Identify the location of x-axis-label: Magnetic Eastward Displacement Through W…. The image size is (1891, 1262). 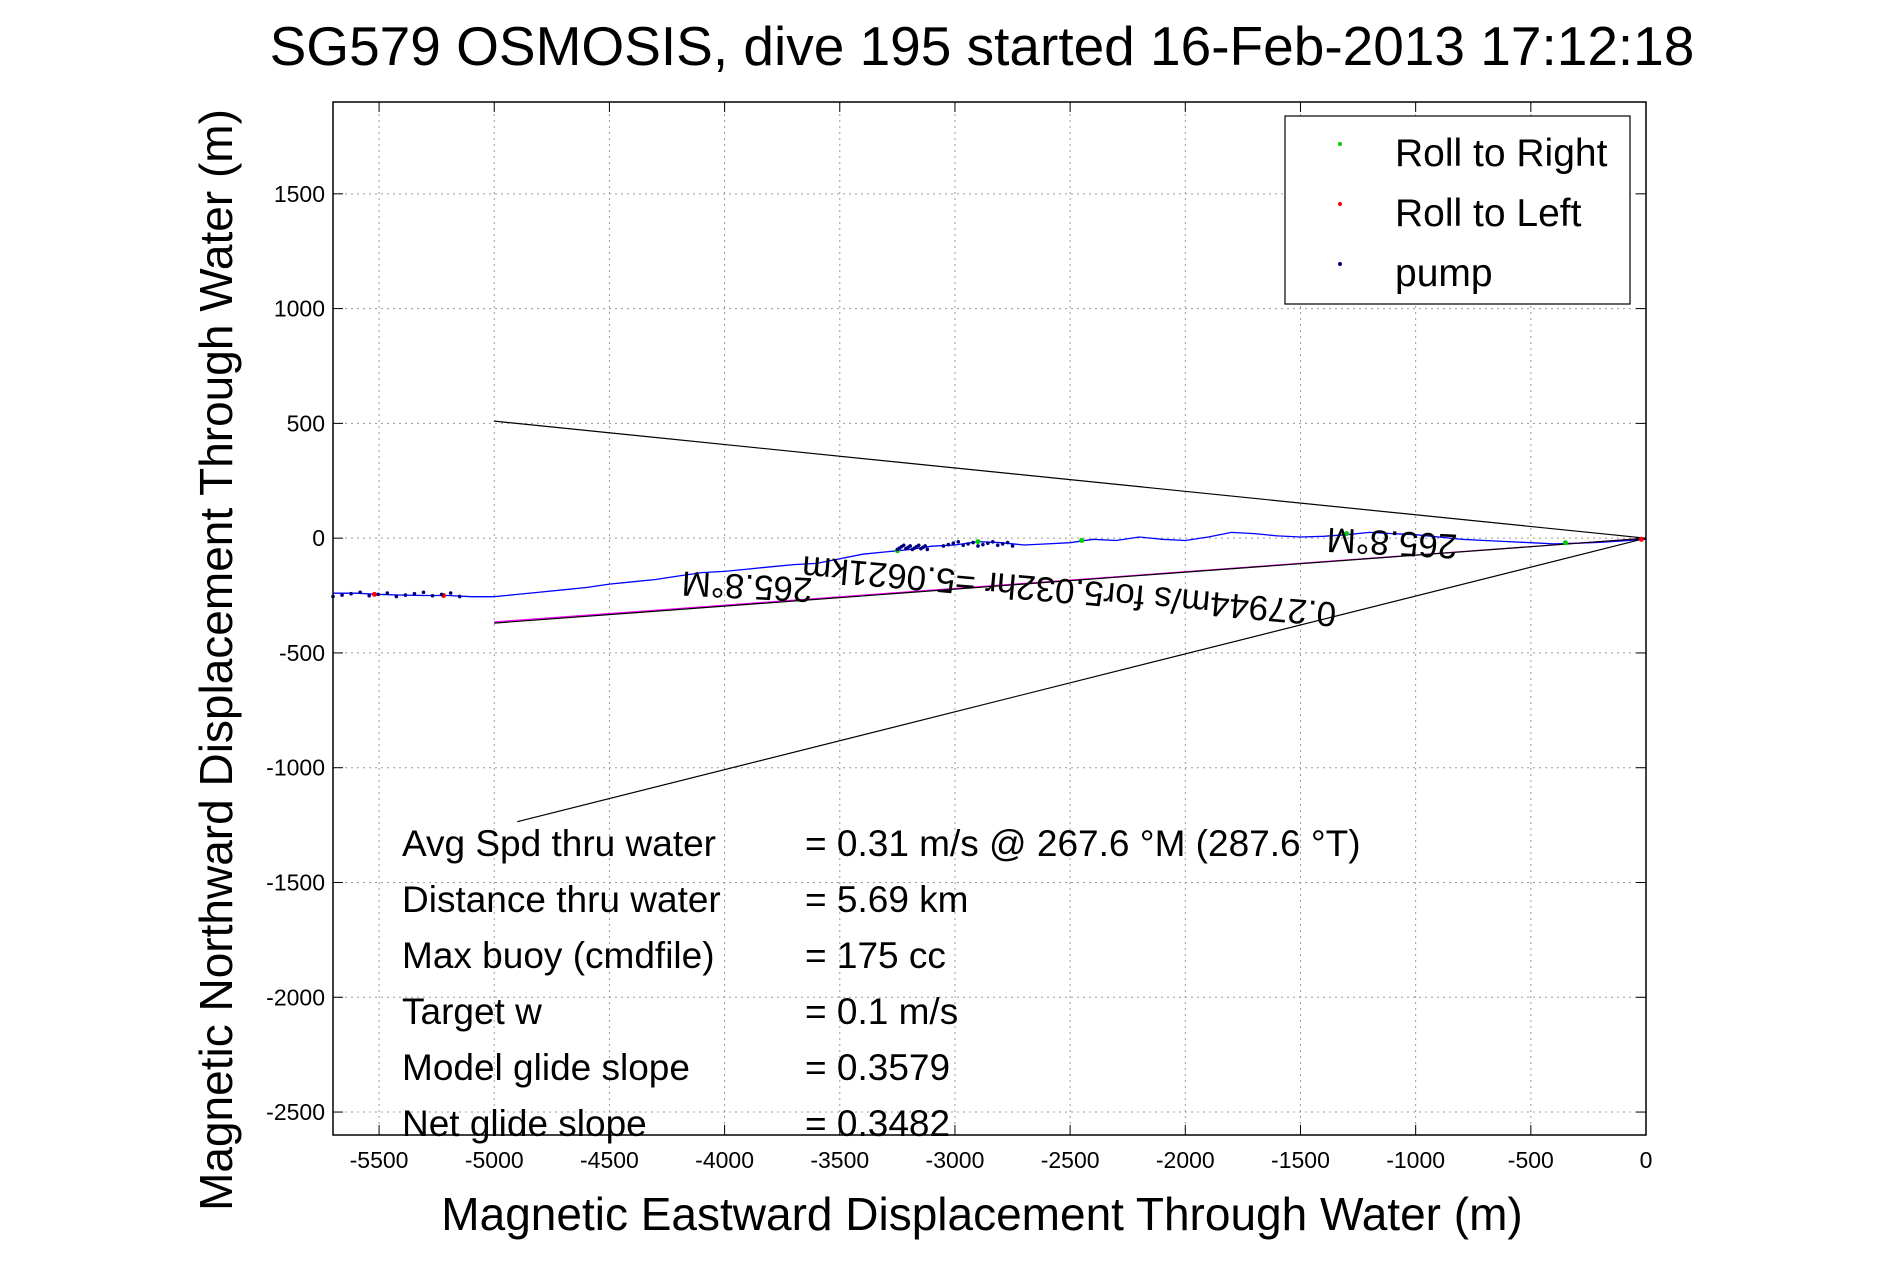
(981, 1214).